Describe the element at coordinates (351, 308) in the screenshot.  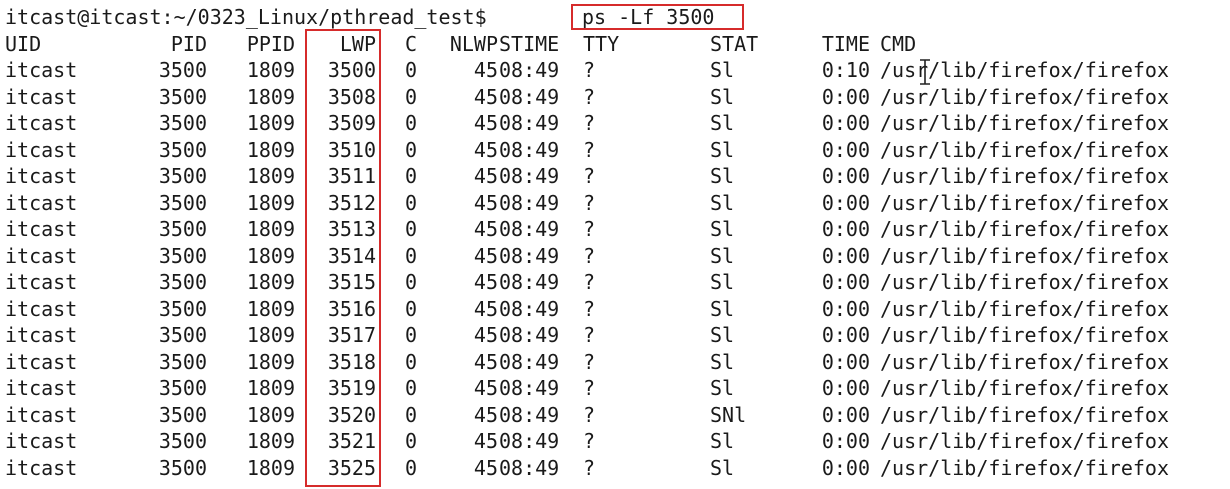
I see `cell-lwp: 3516` at that location.